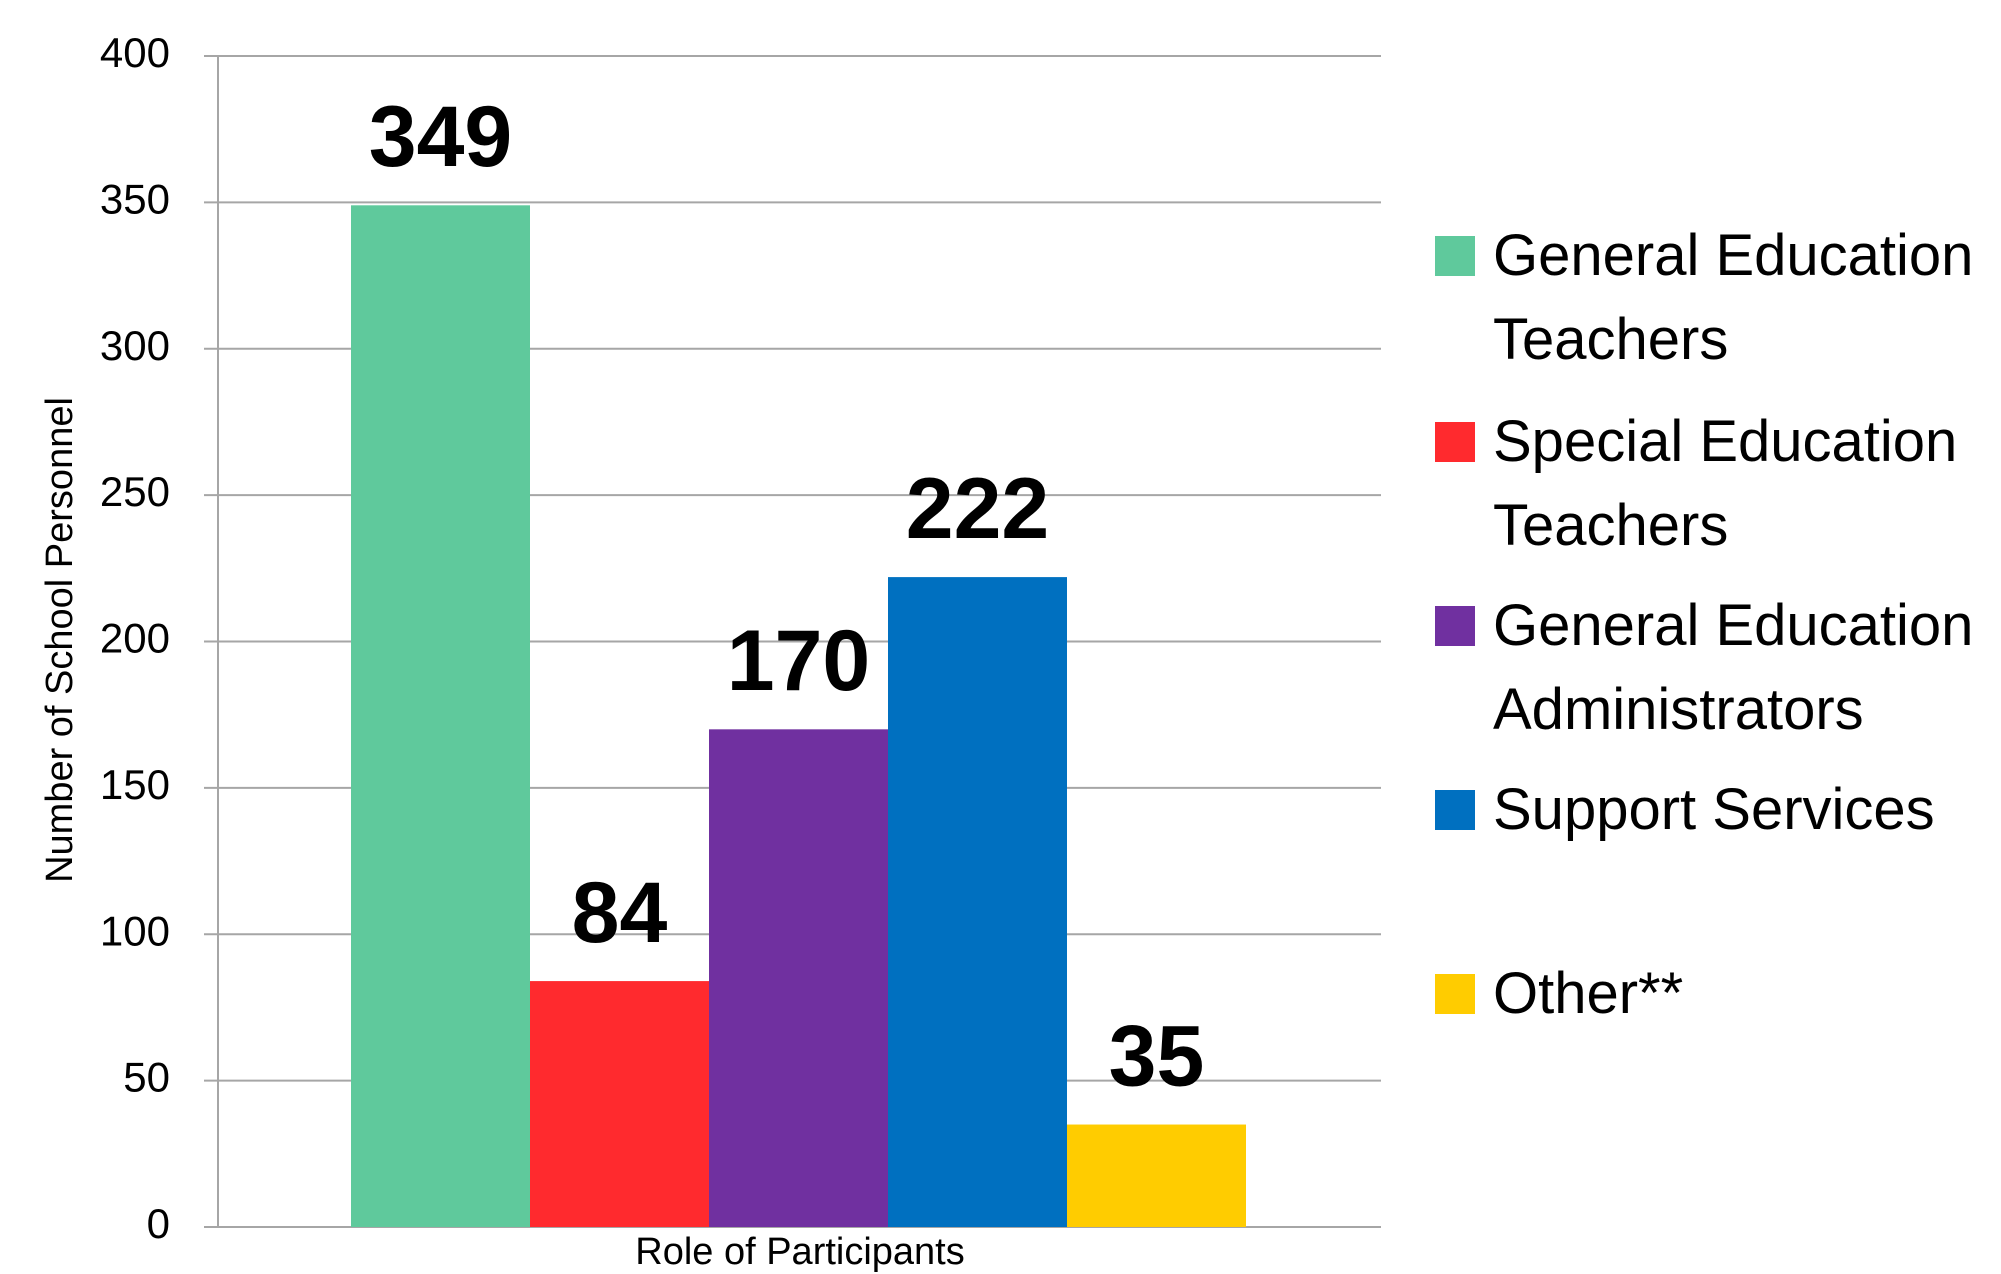 The width and height of the screenshot is (2001, 1274). Describe the element at coordinates (1733, 667) in the screenshot. I see `legend-label: General Education Administrators` at that location.